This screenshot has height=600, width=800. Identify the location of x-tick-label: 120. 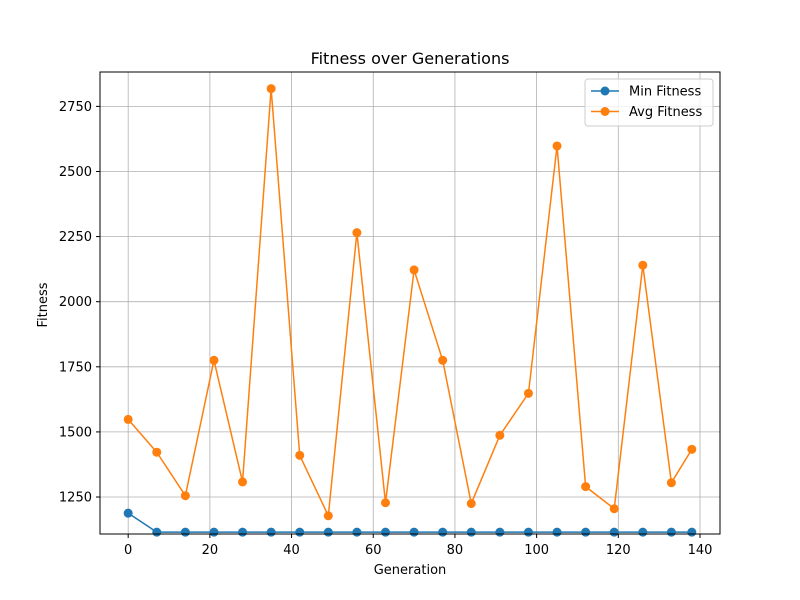
(618, 550).